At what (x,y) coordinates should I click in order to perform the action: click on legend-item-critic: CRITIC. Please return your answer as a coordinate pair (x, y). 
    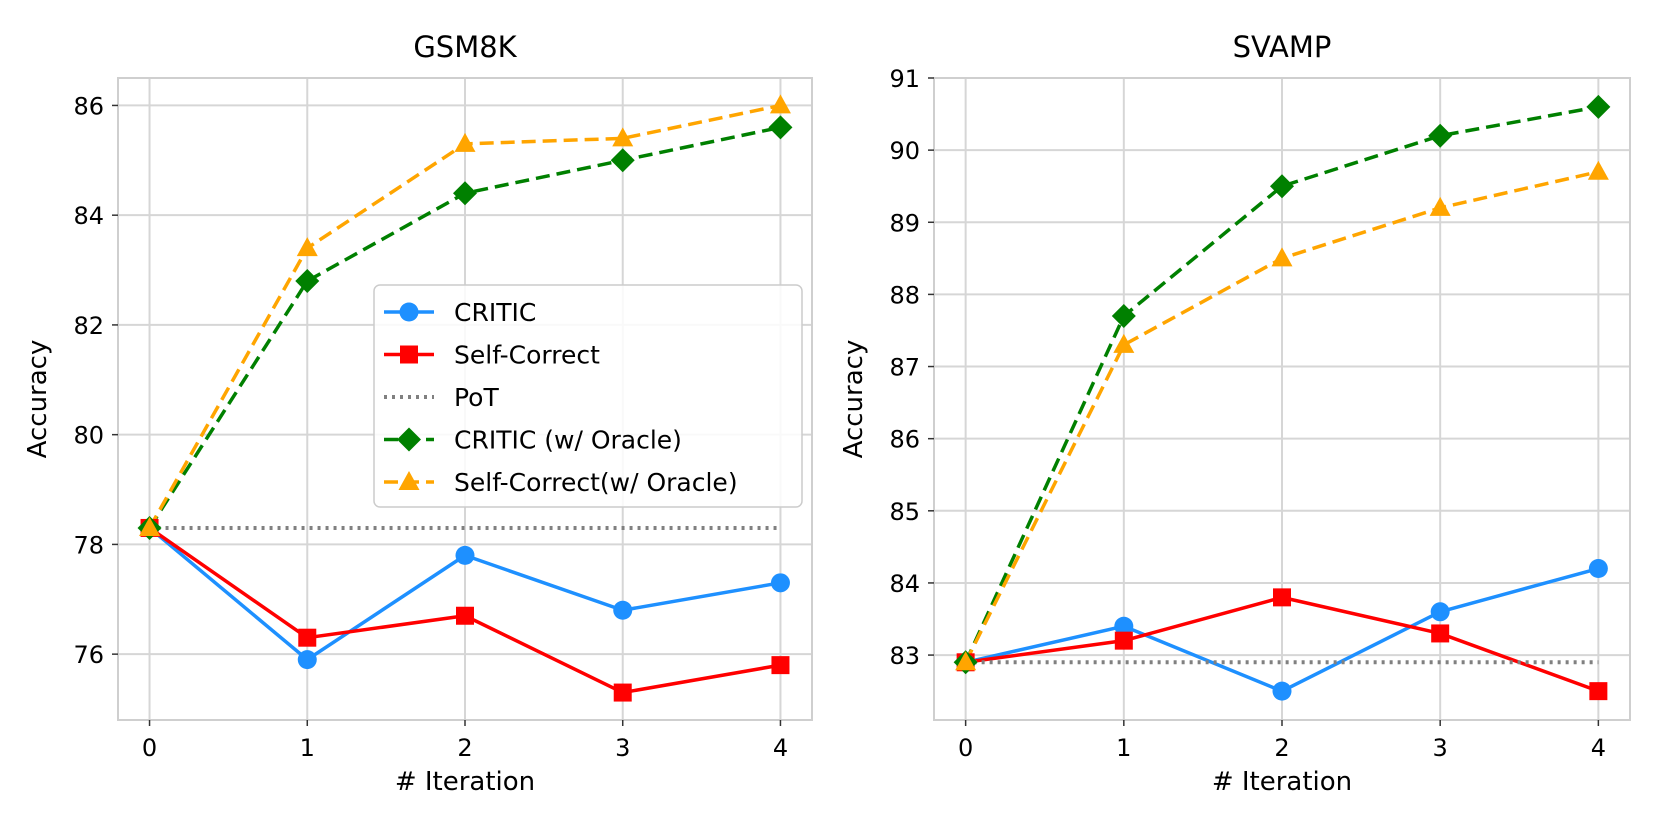
    Looking at the image, I should click on (460, 312).